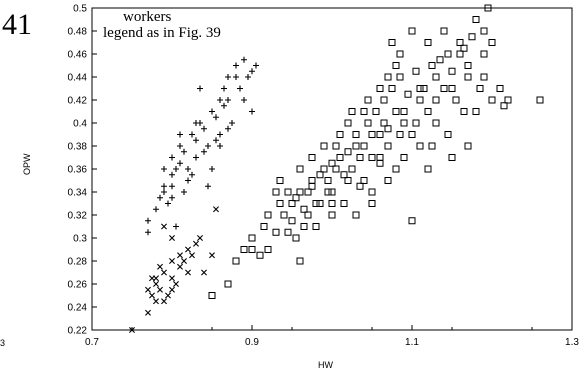 The image size is (584, 374). What do you see at coordinates (147, 17) in the screenshot?
I see `annotation-workers: workers` at bounding box center [147, 17].